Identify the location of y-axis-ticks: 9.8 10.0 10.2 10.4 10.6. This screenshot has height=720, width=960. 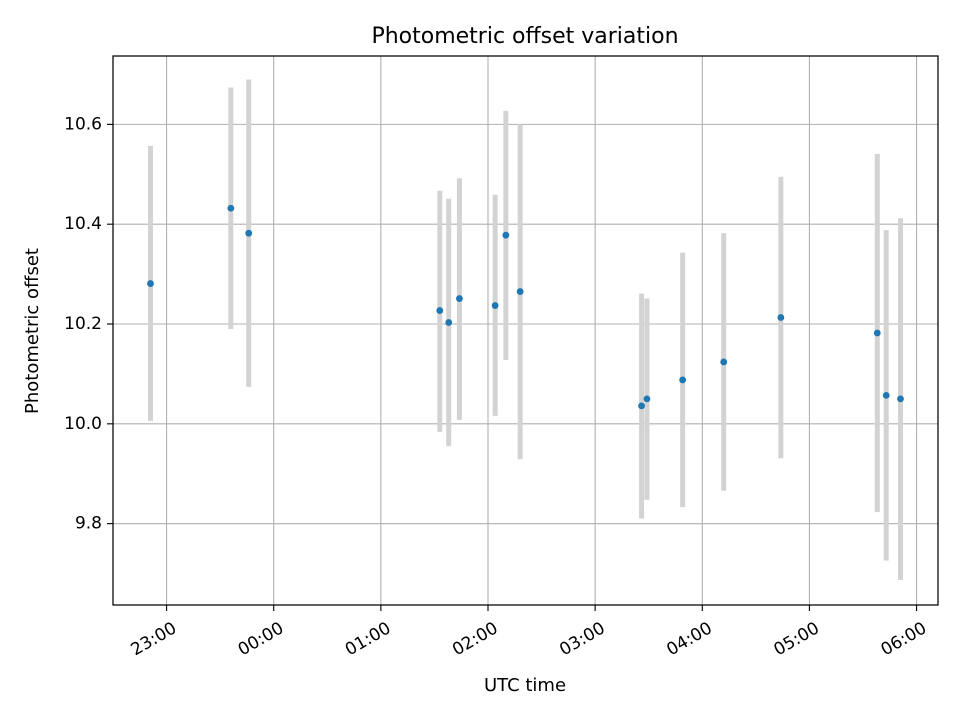
(88, 324).